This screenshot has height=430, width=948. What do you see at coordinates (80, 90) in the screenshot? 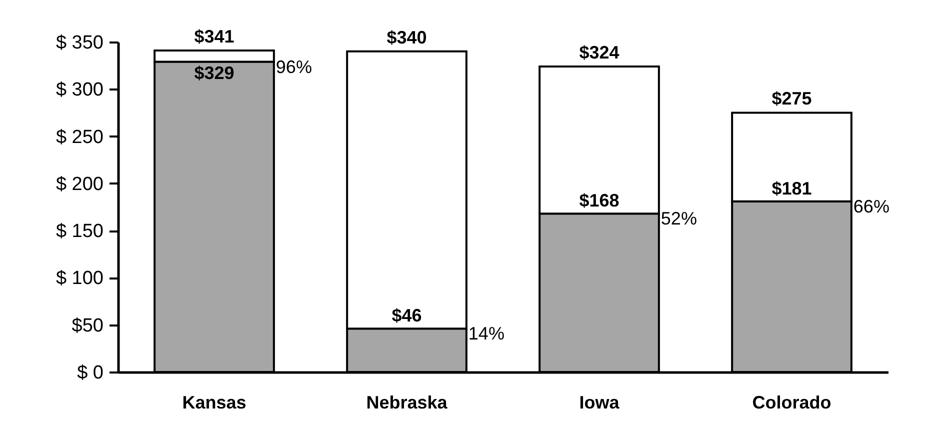
I see `y-tick-label: $ 300` at bounding box center [80, 90].